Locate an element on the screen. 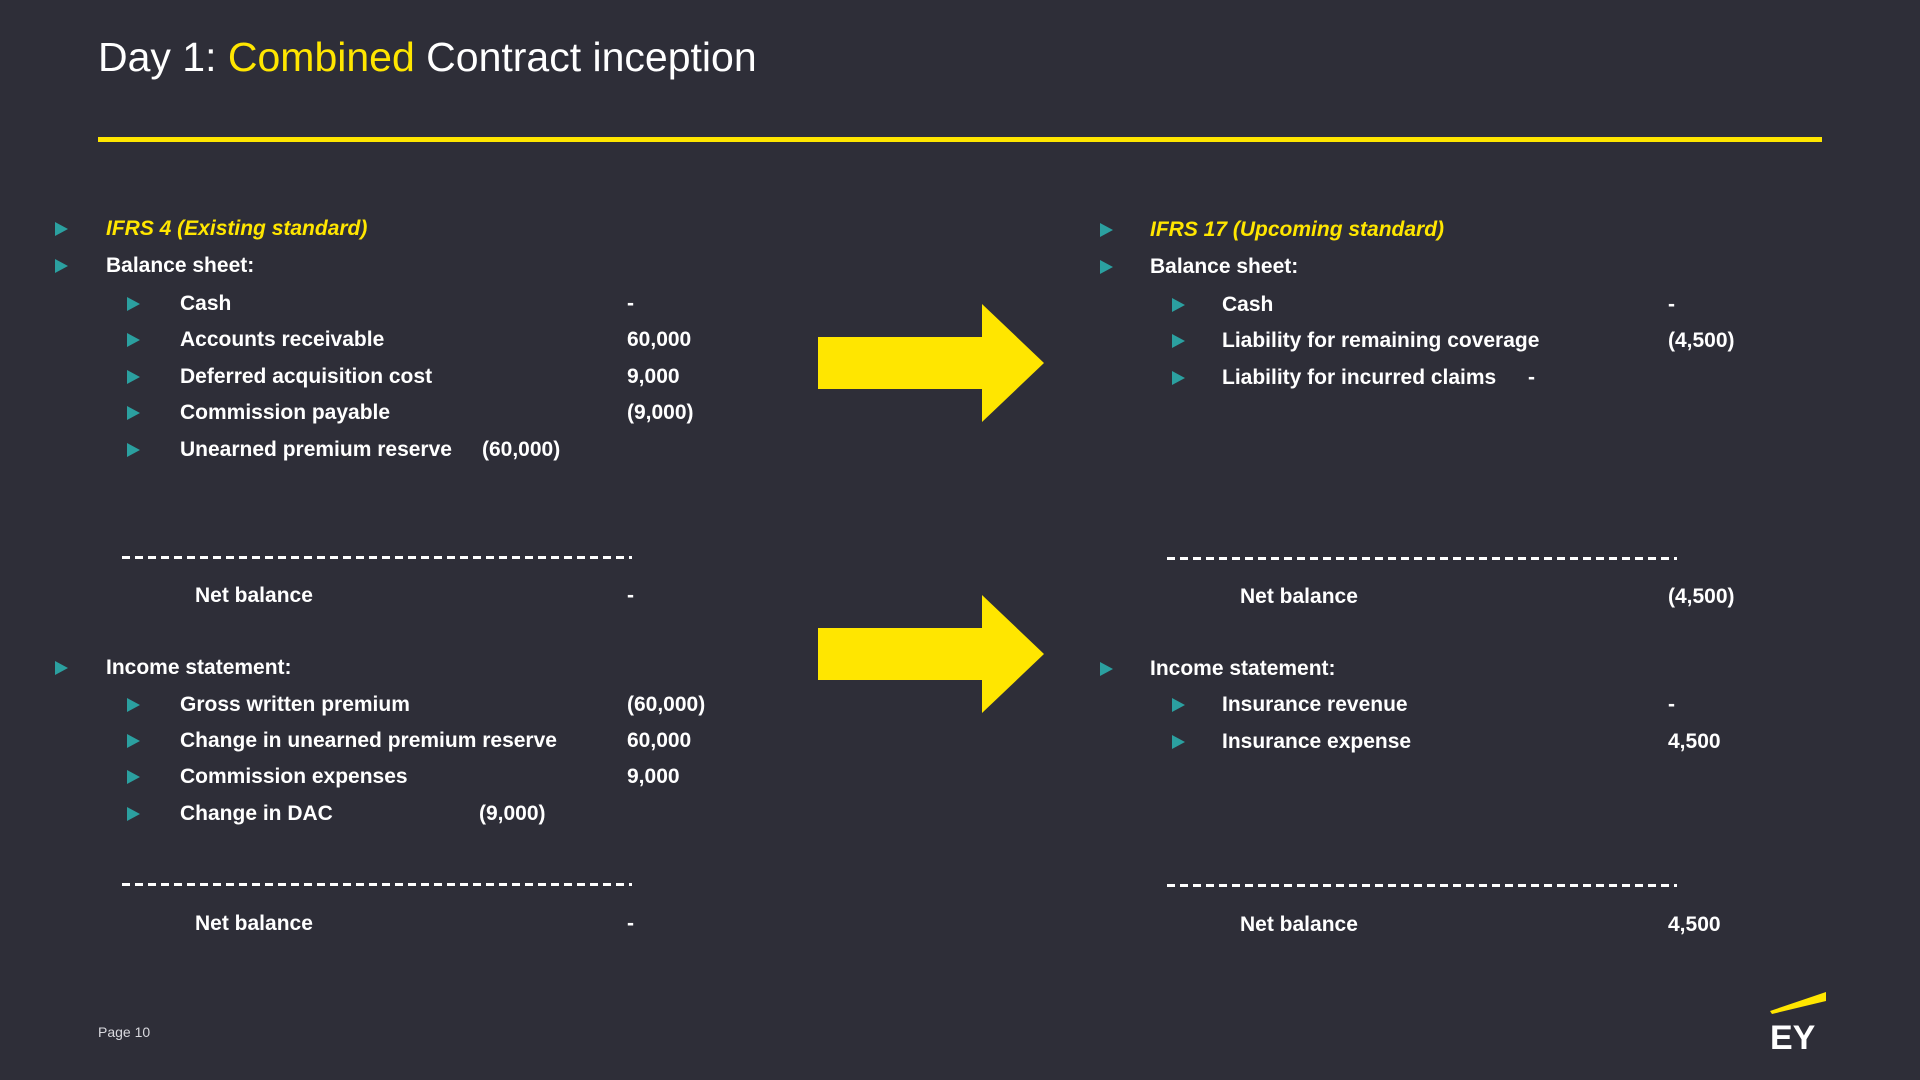 This screenshot has width=1920, height=1080. table-row: Commission payable (9,000) is located at coordinates (960, 413).